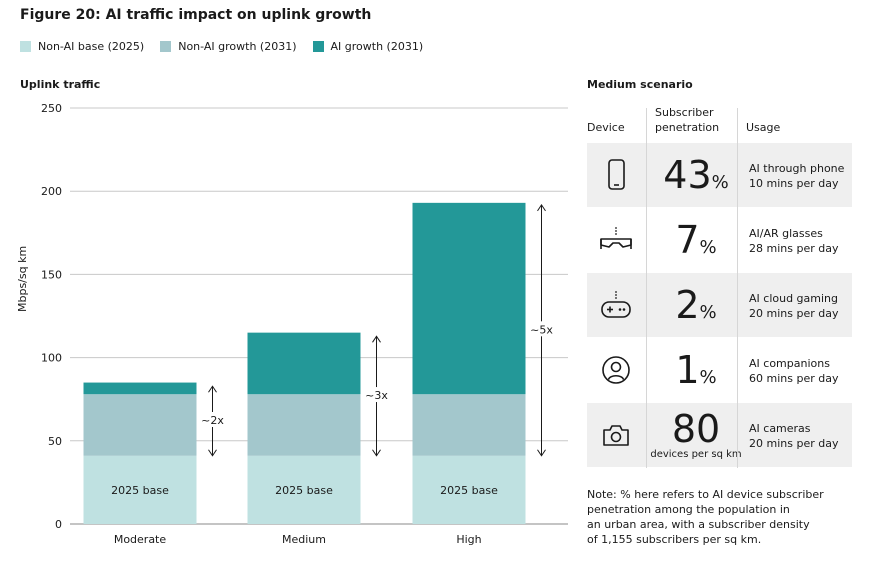 This screenshot has height=569, width=878. I want to click on usage-time: 60 mins per day, so click(794, 378).